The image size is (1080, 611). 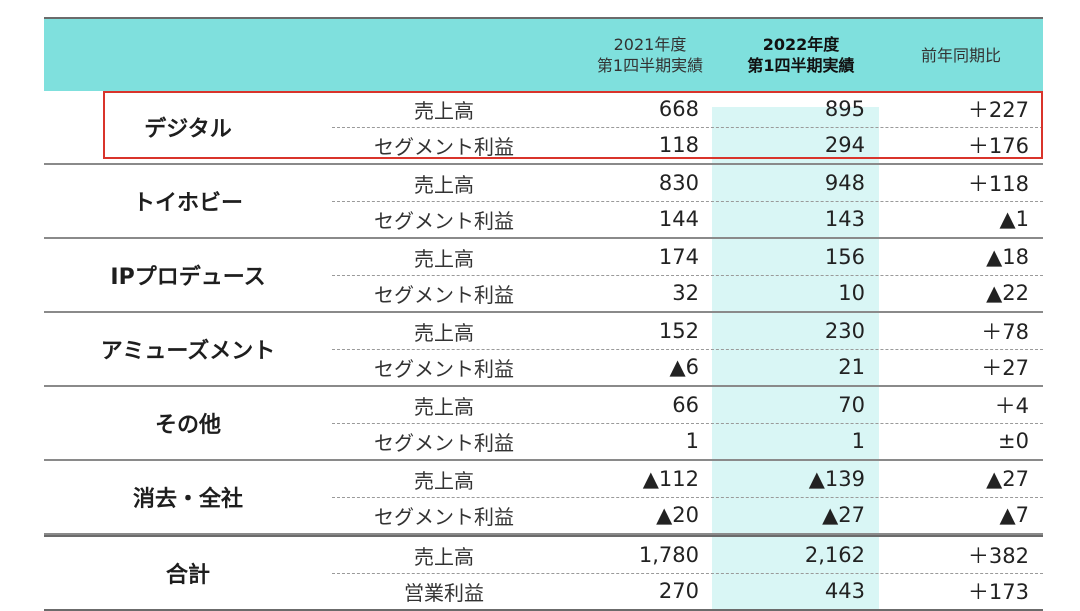 I want to click on value-yoy: ＋173, so click(x=998, y=592).